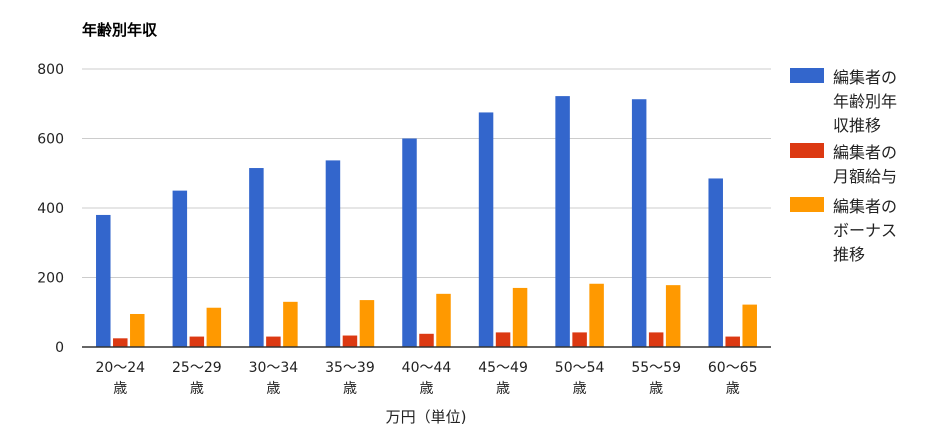 This screenshot has width=927, height=438. Describe the element at coordinates (274, 368) in the screenshot. I see `x-tick-label: 30〜34` at that location.